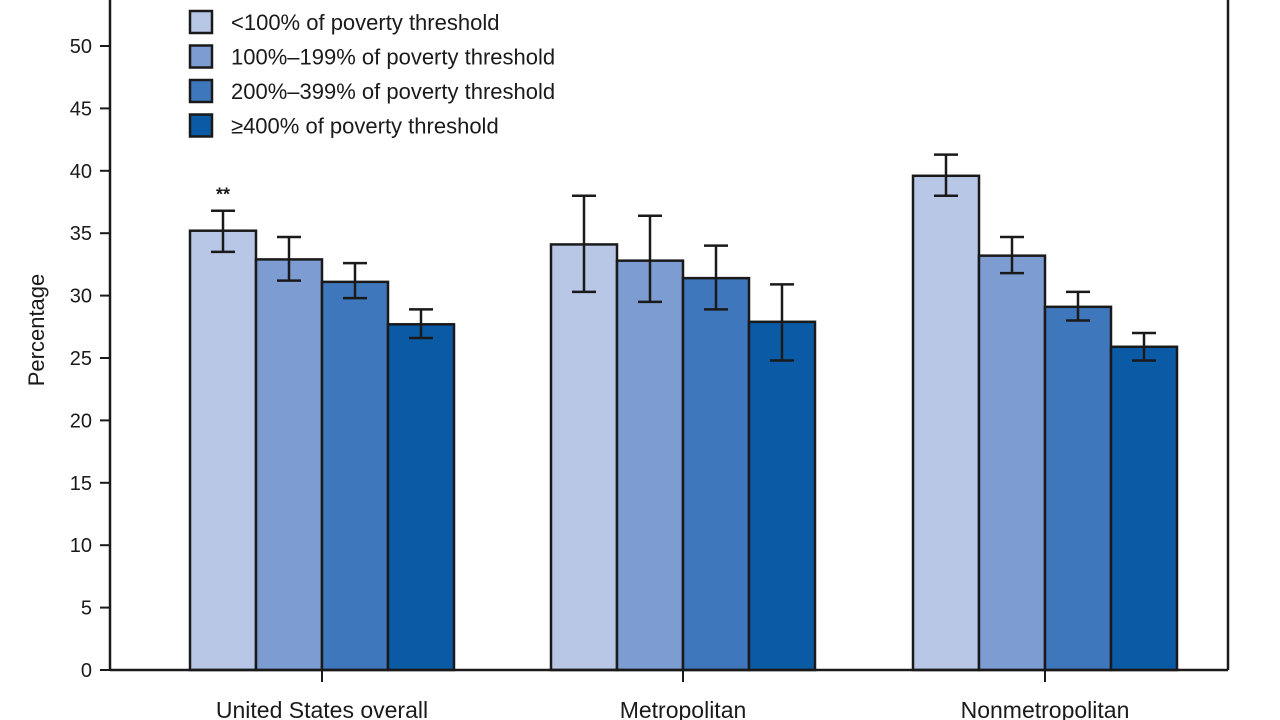 This screenshot has width=1280, height=720. What do you see at coordinates (81, 421) in the screenshot?
I see `y-tick-label: 20` at bounding box center [81, 421].